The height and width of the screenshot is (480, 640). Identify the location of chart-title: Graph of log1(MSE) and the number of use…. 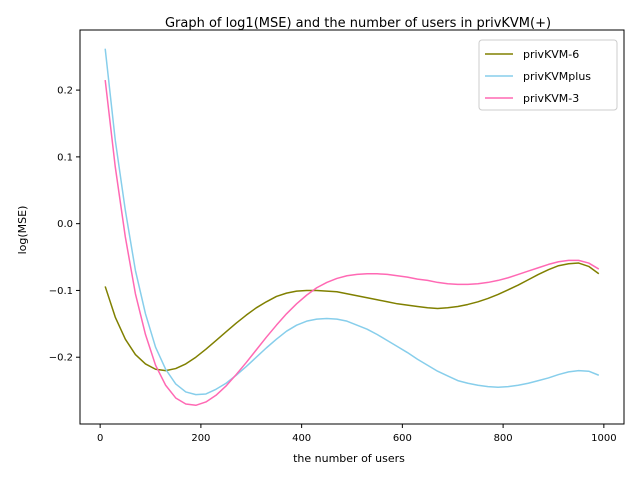
(358, 23).